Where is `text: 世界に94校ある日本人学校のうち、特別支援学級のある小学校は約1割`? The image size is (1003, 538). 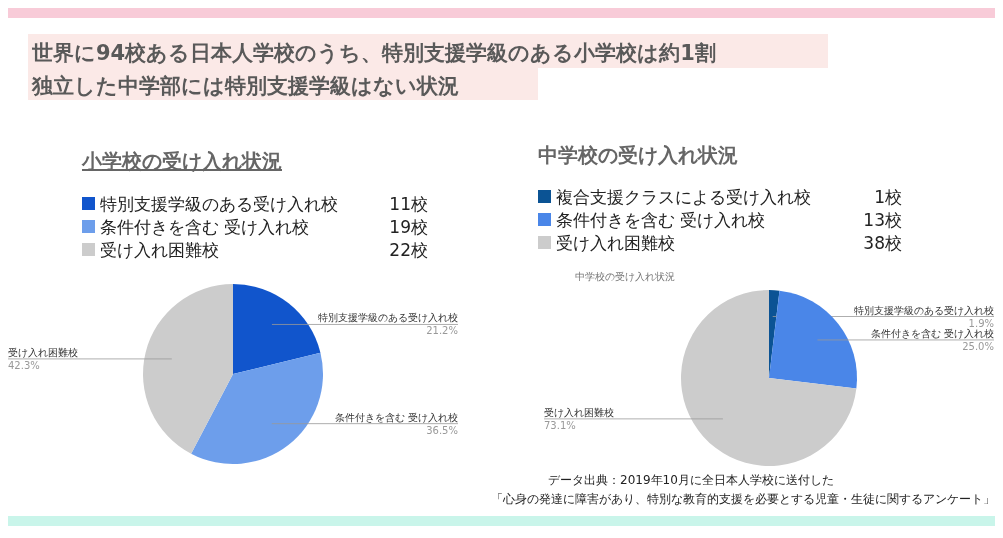 text: 世界に94校ある日本人学校のうち、特別支援学級のある小学校は約1割 is located at coordinates (373, 53).